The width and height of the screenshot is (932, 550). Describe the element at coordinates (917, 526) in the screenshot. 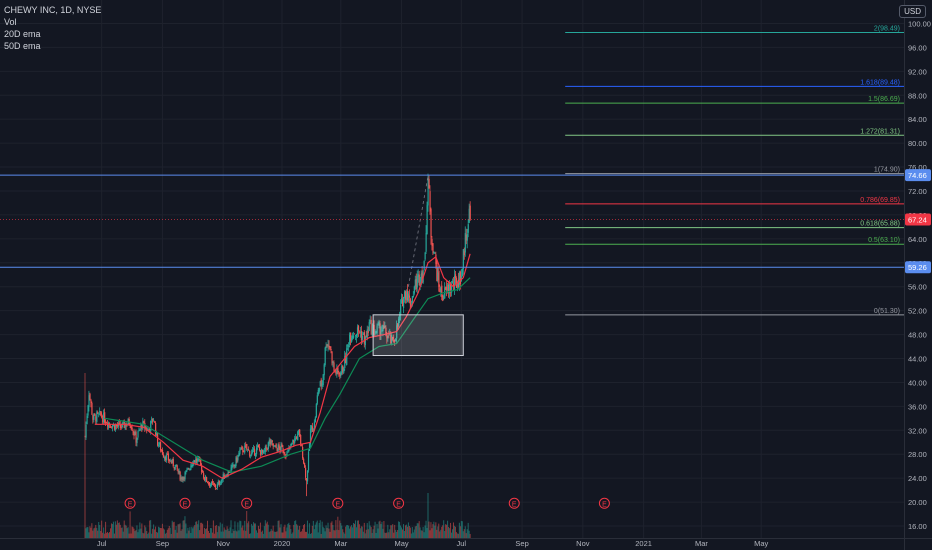

I see `price-axis-tick: 16.00` at that location.